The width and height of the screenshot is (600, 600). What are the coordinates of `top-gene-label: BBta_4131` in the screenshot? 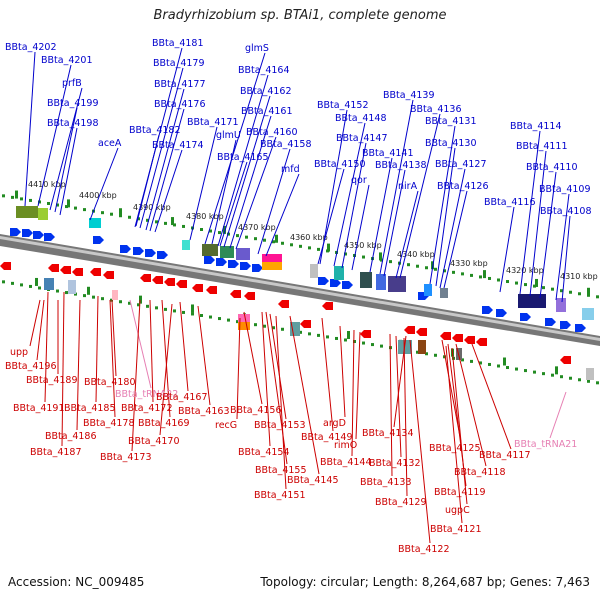 It's located at (451, 121).